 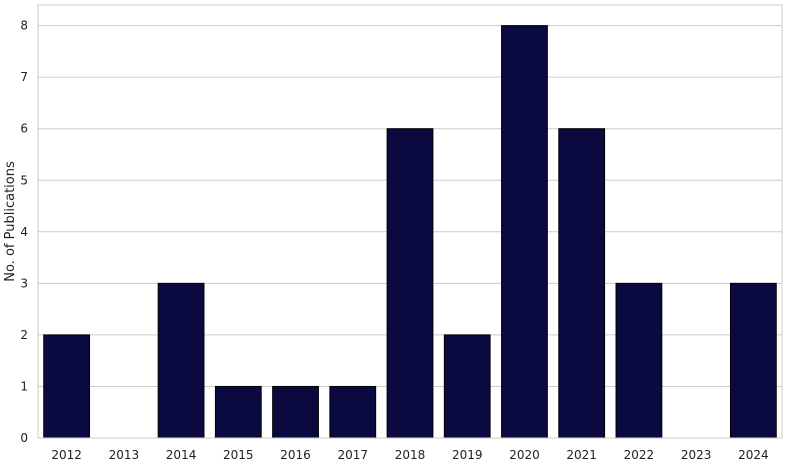 I want to click on x-tick-label: 2016, so click(x=295, y=455).